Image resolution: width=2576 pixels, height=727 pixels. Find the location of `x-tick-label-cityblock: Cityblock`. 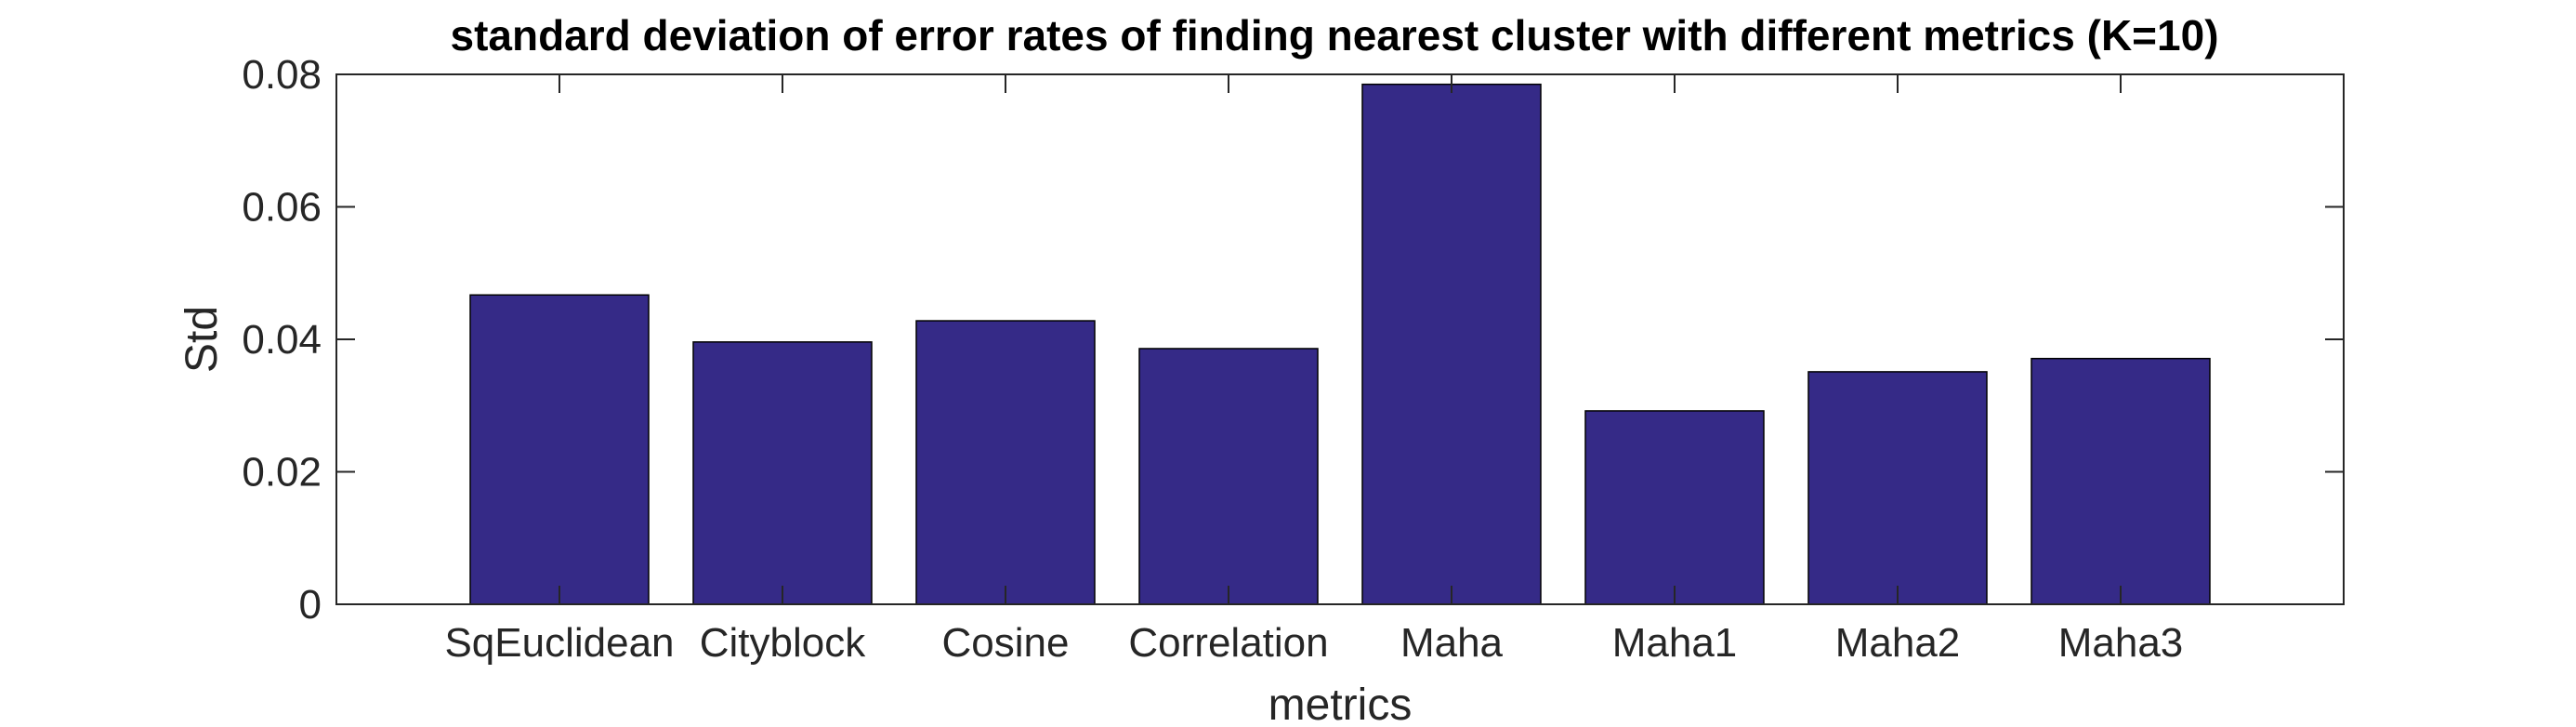

x-tick-label-cityblock: Cityblock is located at coordinates (783, 643).